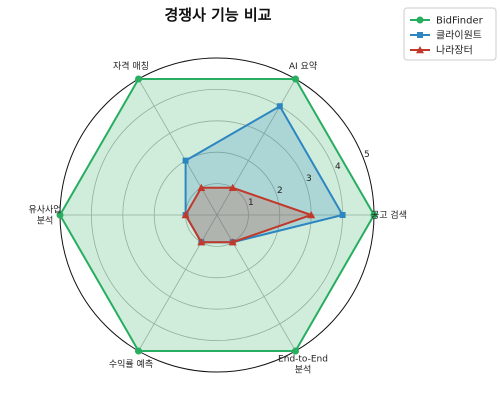 The image size is (500, 401). I want to click on category-label: 자격 매칭, so click(131, 66).